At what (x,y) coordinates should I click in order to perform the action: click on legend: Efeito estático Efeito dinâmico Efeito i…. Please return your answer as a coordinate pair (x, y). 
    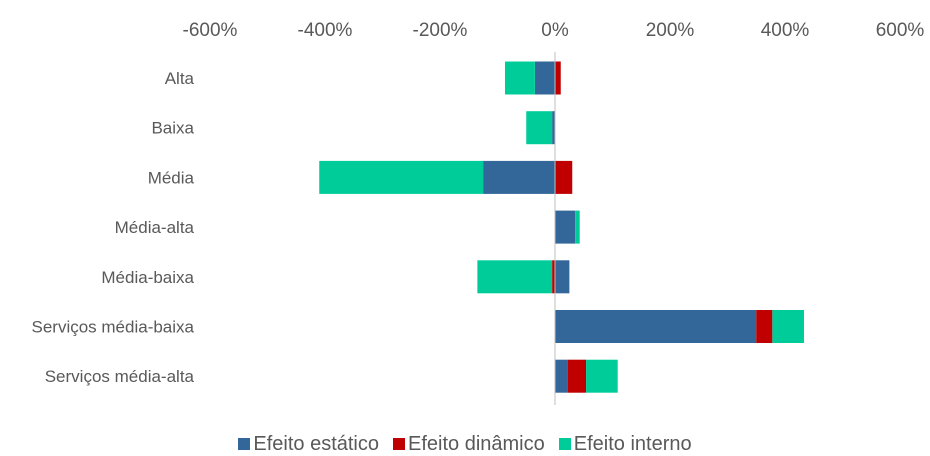
    Looking at the image, I should click on (465, 444).